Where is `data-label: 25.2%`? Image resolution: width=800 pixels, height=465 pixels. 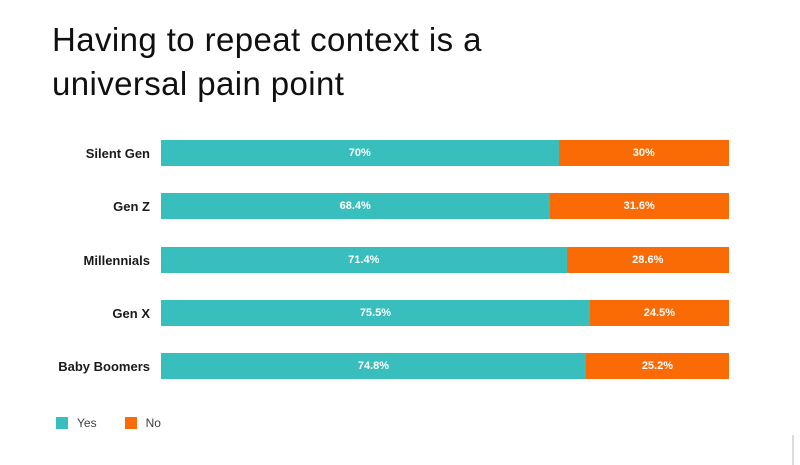 data-label: 25.2% is located at coordinates (657, 366).